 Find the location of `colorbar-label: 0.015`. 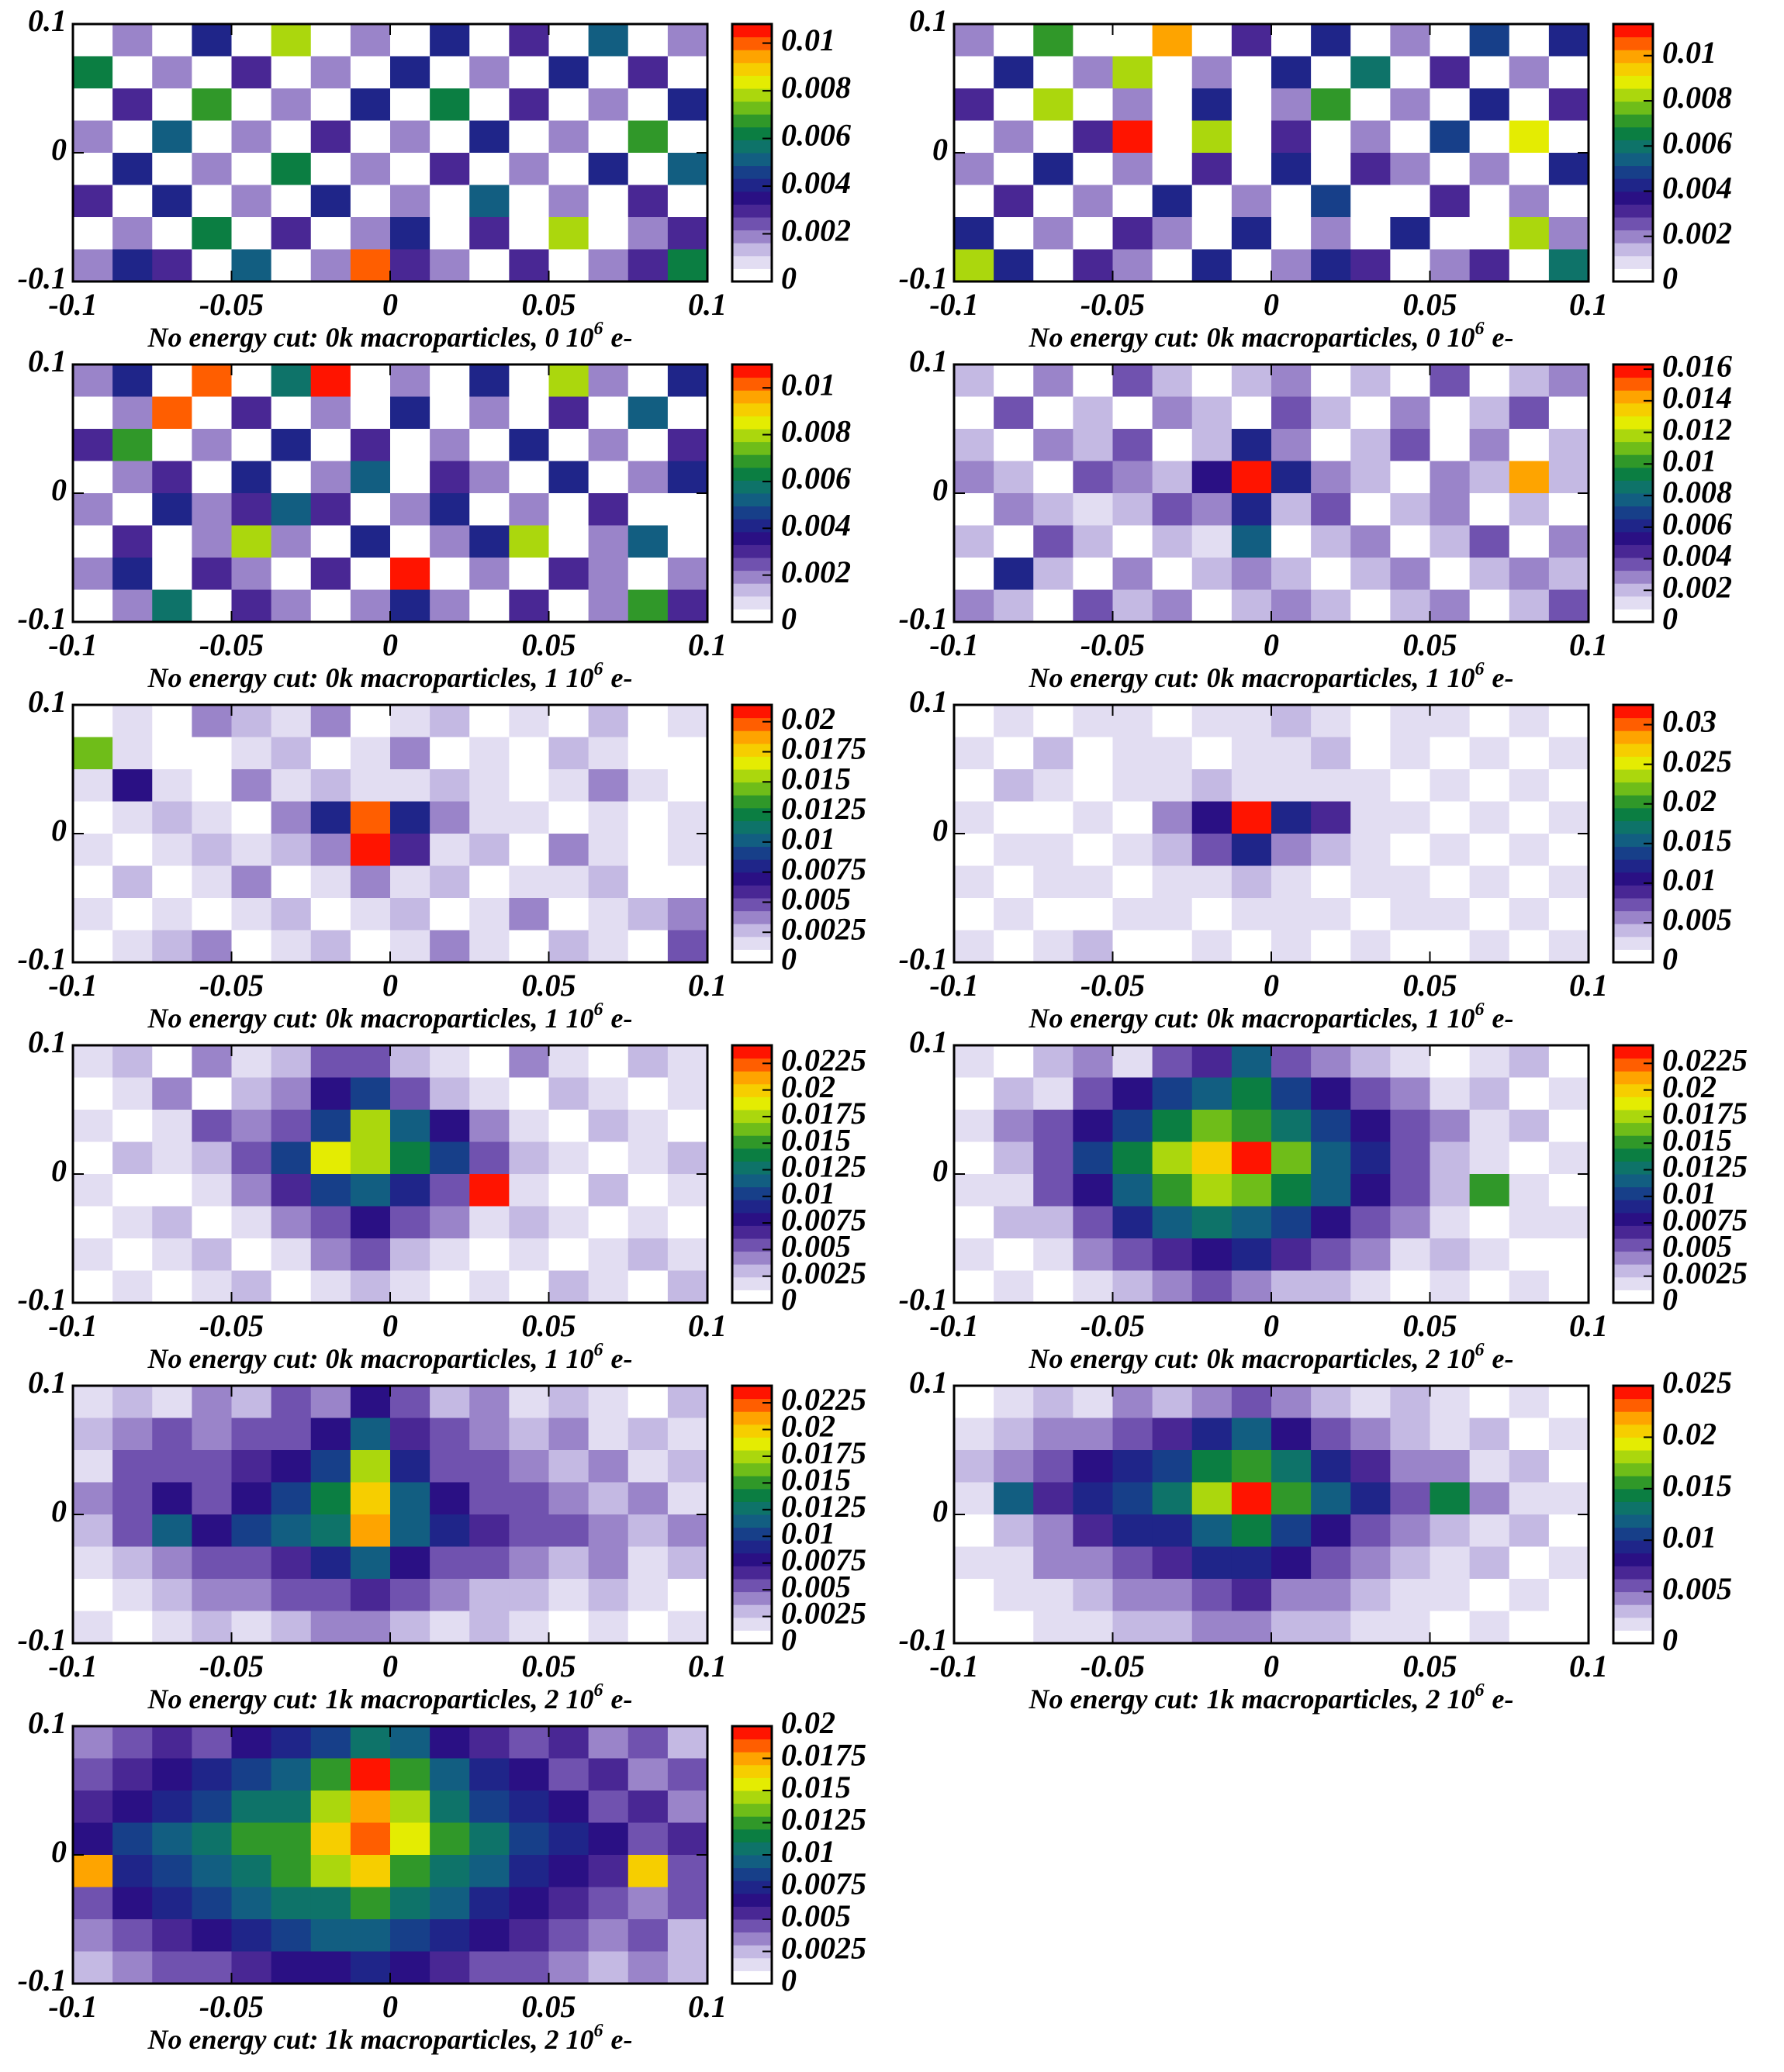

colorbar-label: 0.015 is located at coordinates (816, 1139).